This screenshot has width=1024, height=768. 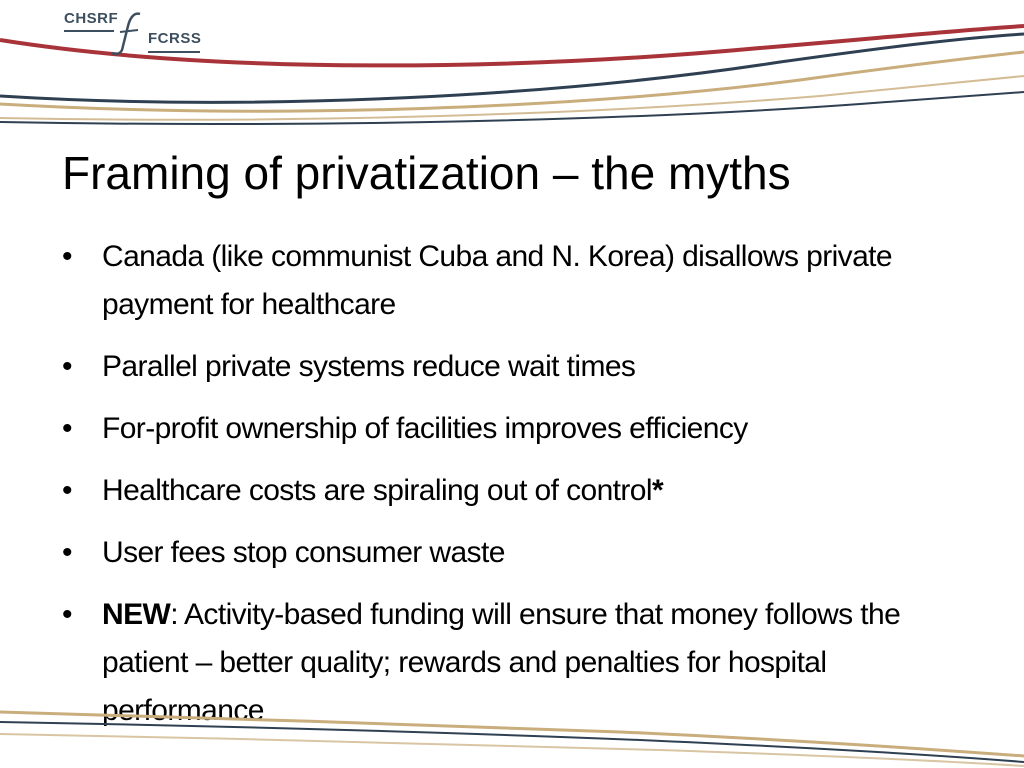 What do you see at coordinates (657, 490) in the screenshot?
I see `footnote-asterisk: *` at bounding box center [657, 490].